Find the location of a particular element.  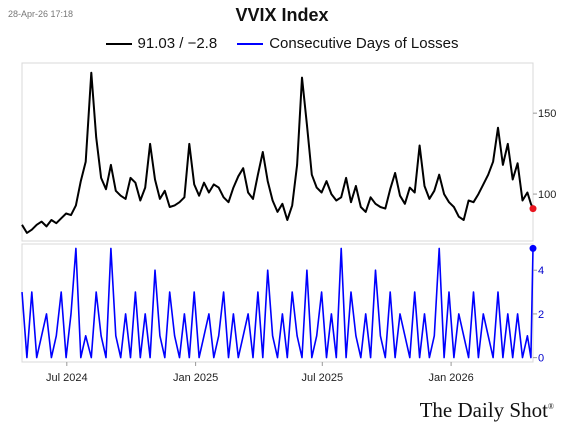

y-tick-label-bottom: 4 is located at coordinates (541, 271).